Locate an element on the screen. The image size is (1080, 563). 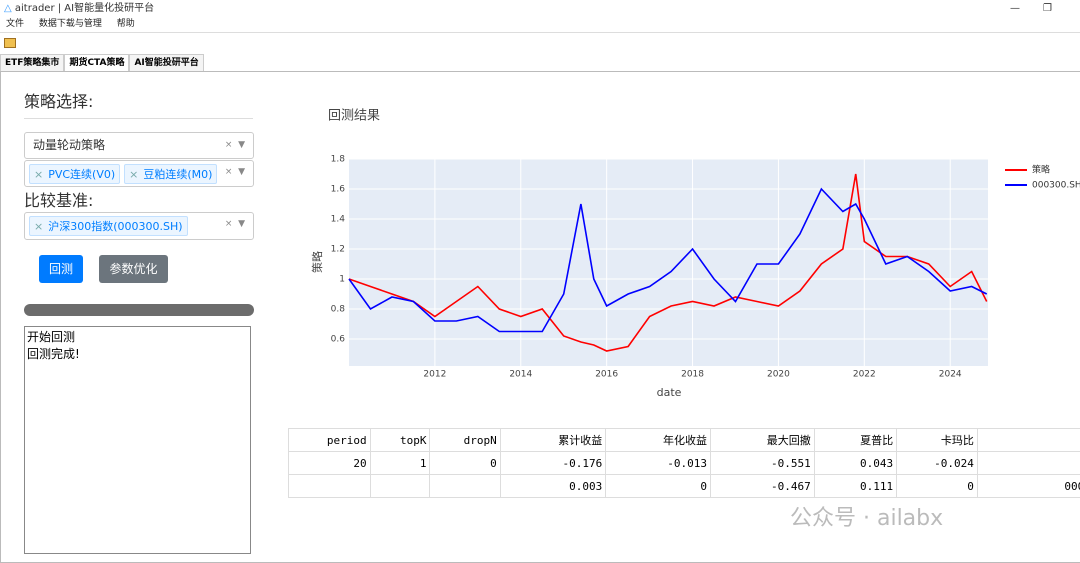
column-header: 年化收益 is located at coordinates (658, 440).